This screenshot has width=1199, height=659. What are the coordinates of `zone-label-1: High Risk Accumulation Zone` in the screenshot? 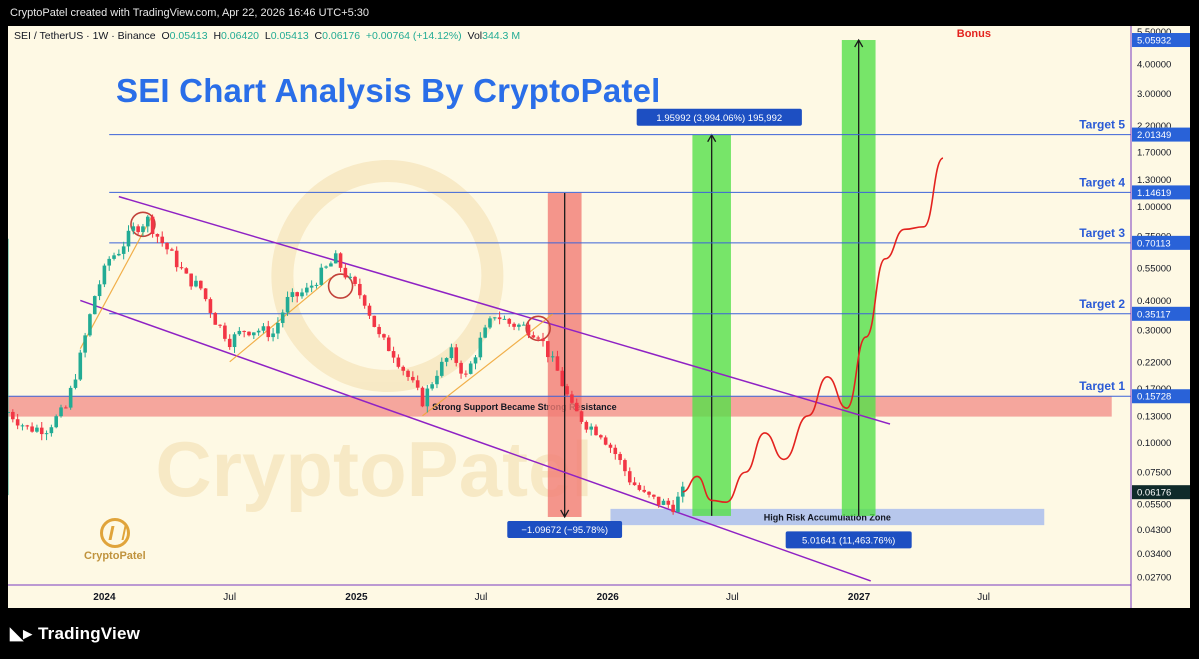 It's located at (827, 517).